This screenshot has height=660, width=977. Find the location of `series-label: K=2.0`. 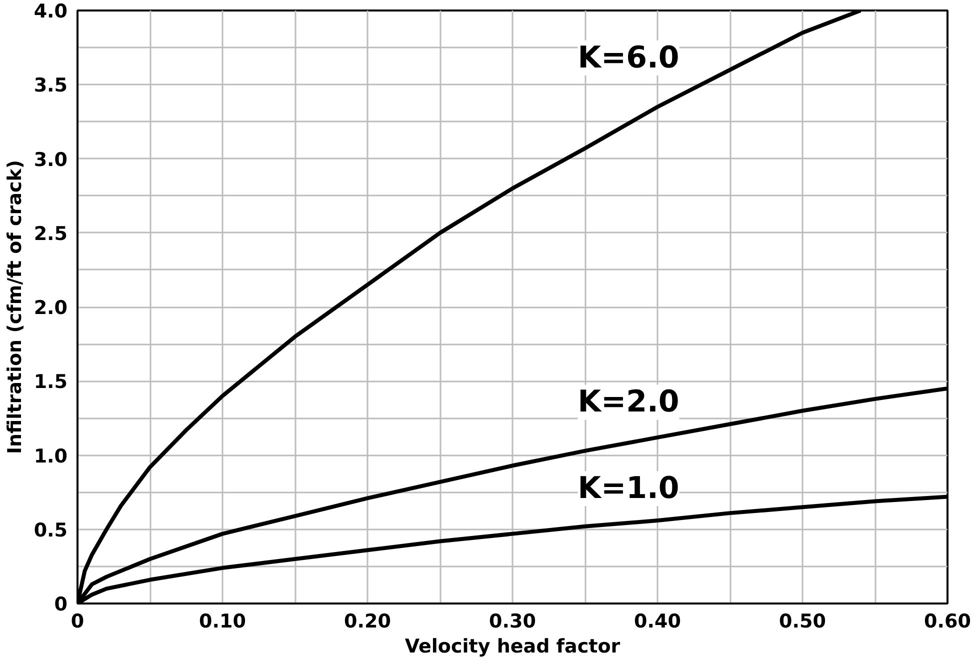

series-label: K=2.0 is located at coordinates (629, 402).